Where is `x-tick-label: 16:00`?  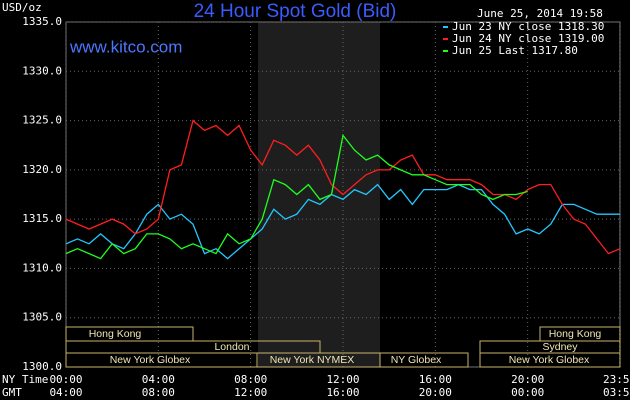
x-tick-label: 16:00 is located at coordinates (435, 379).